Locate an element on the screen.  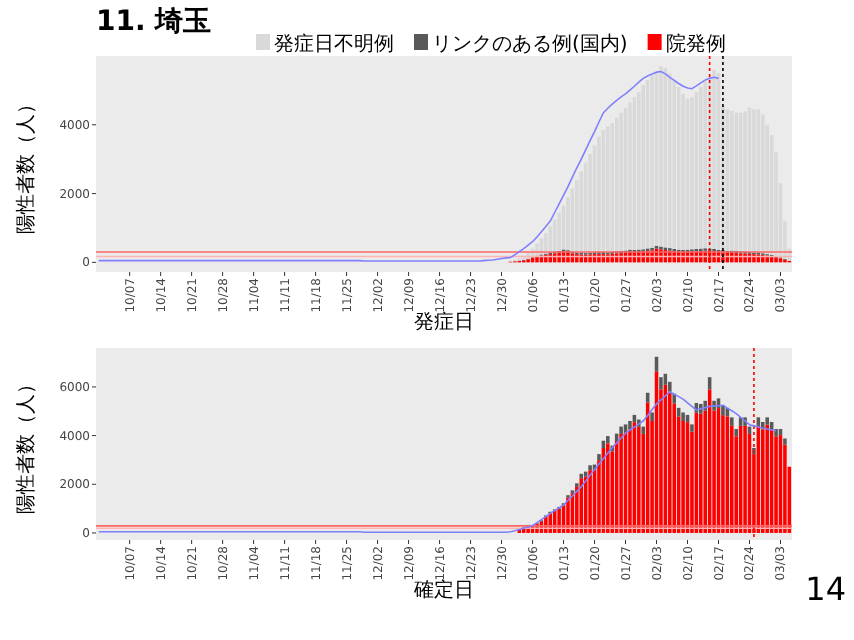
legend-label: 発症日不明例 is located at coordinates (334, 44).